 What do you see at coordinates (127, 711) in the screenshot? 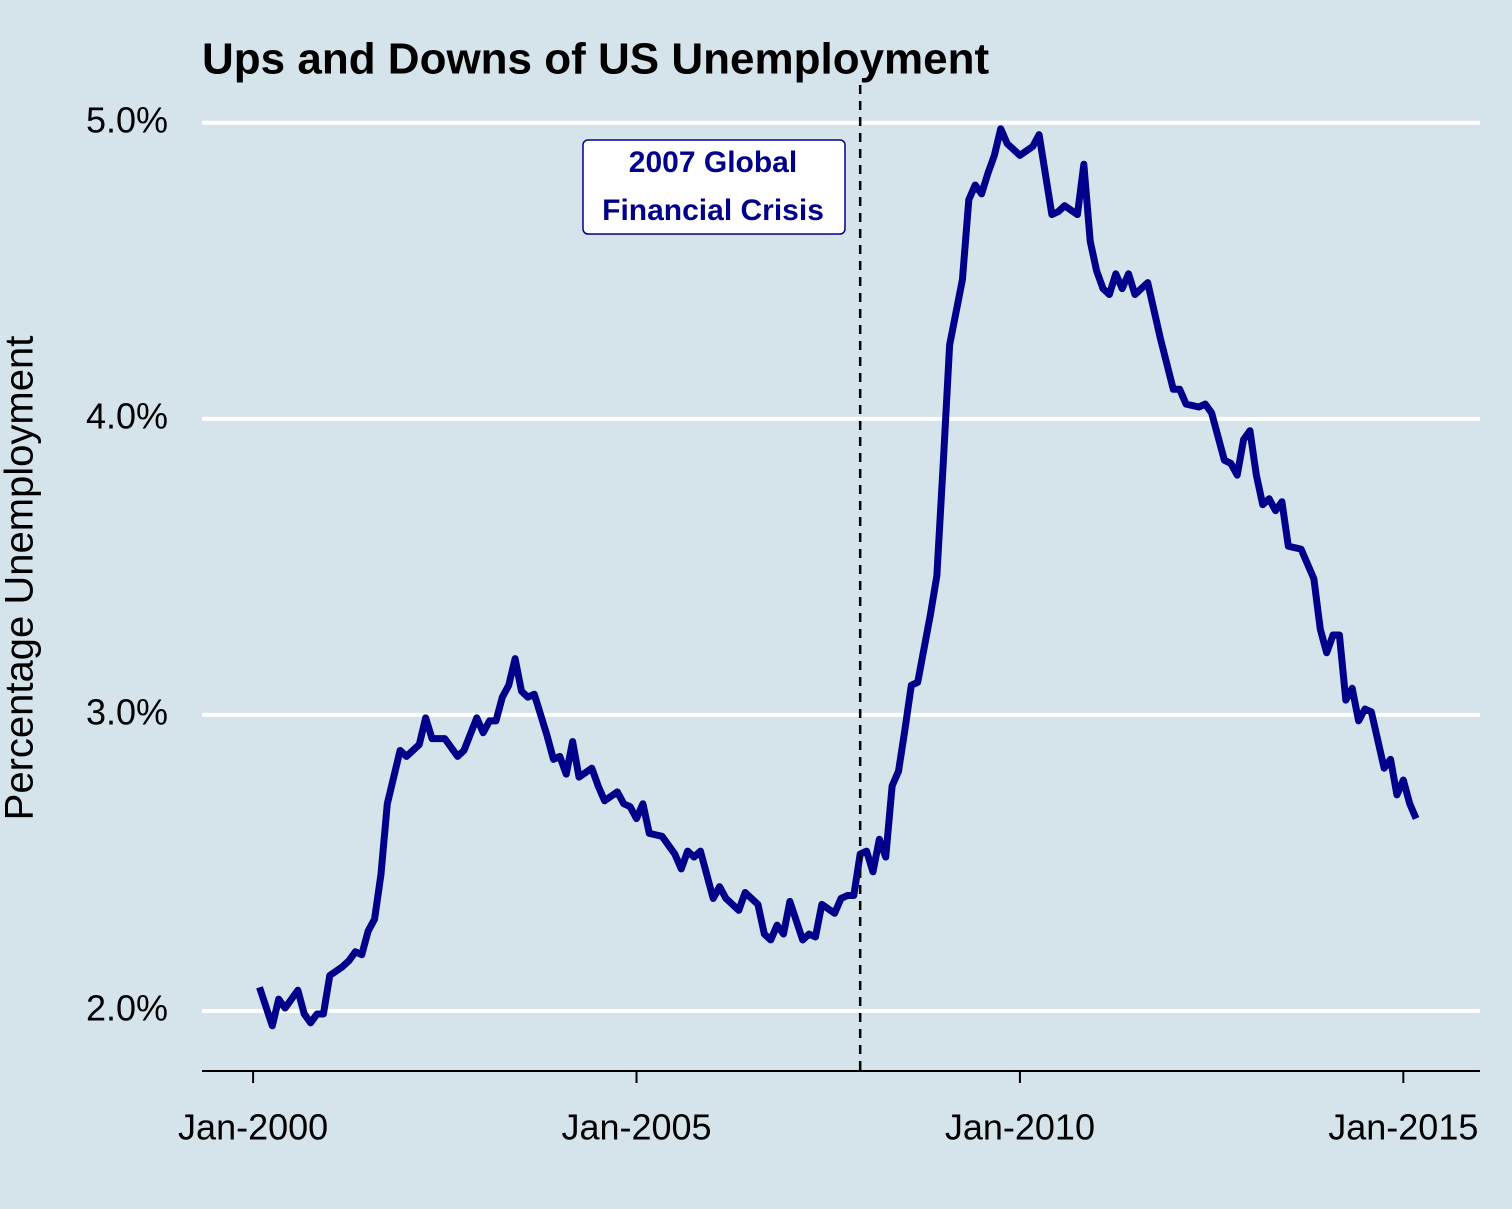
I see `y-tick-label: 3.0%` at bounding box center [127, 711].